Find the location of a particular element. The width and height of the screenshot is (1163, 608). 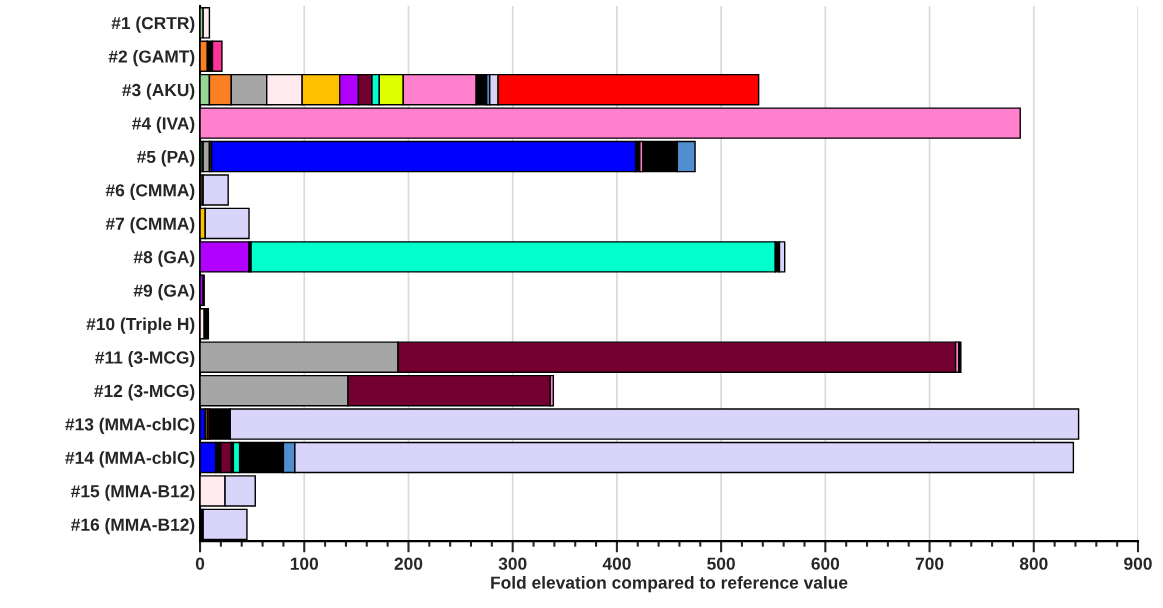

y-tick-label: #11 (3-MCG) is located at coordinates (145, 359).